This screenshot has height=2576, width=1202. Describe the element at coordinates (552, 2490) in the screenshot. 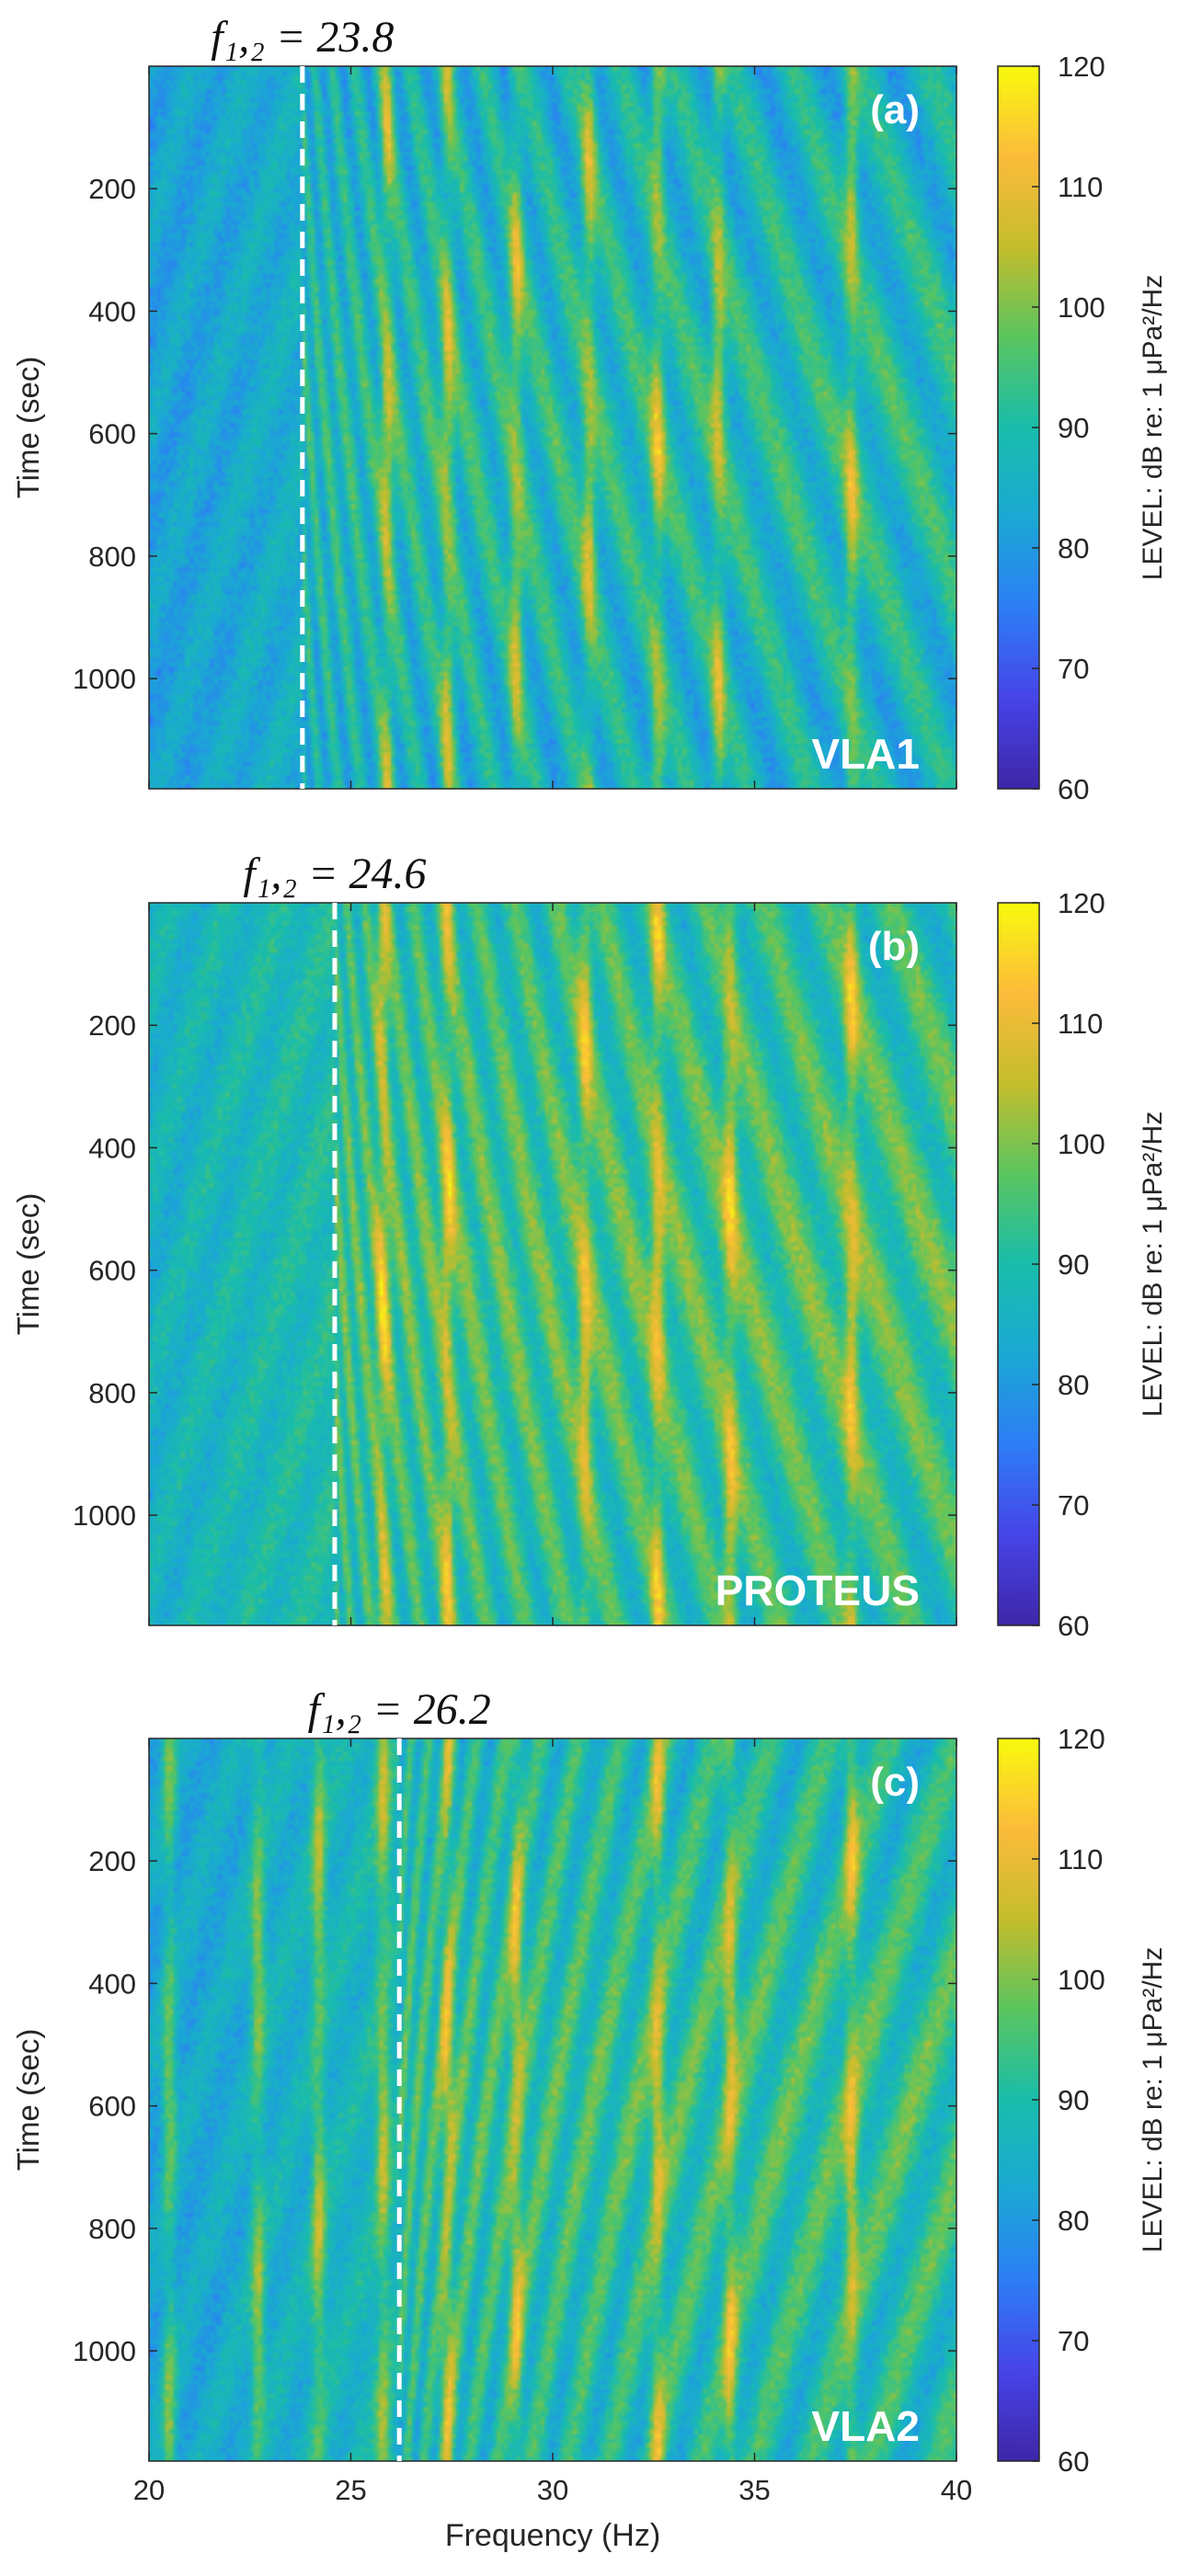

I see `x-tick-label: 30` at that location.